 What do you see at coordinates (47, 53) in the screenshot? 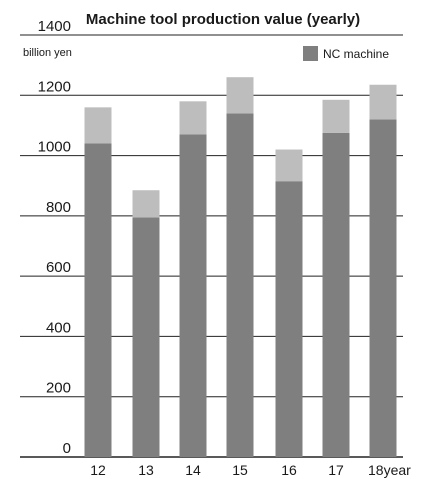
I see `y-unit-label: billion yen` at bounding box center [47, 53].